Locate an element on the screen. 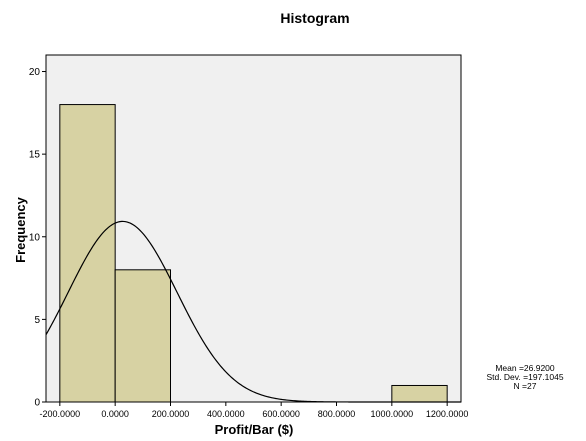  x-tick-label: 600.0000 is located at coordinates (281, 414).